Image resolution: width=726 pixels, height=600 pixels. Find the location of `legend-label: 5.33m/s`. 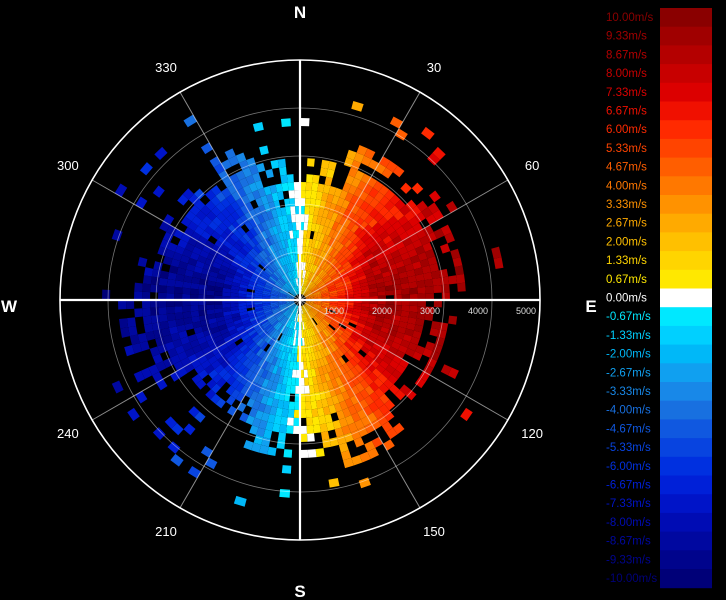

legend-label: 5.33m/s is located at coordinates (626, 149).